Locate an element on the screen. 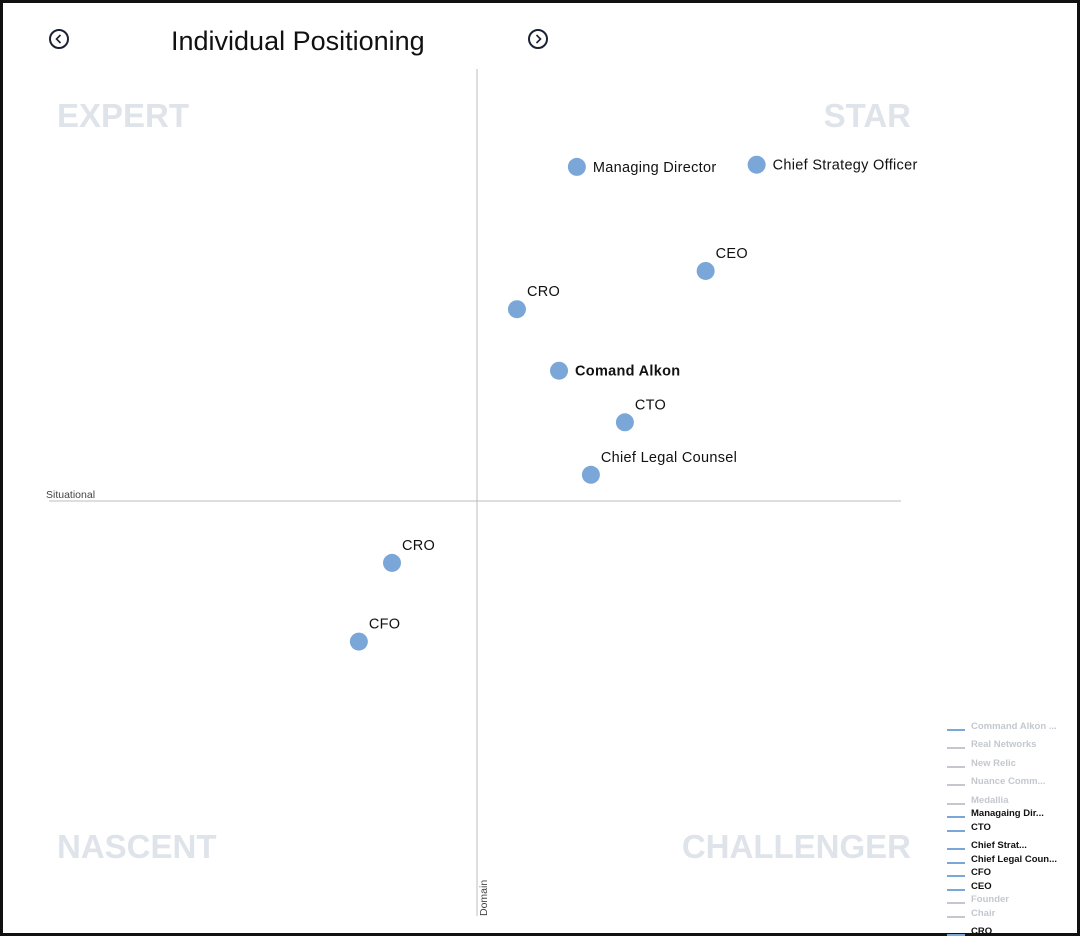 The image size is (1080, 938). legend-label: Medallia is located at coordinates (990, 800).